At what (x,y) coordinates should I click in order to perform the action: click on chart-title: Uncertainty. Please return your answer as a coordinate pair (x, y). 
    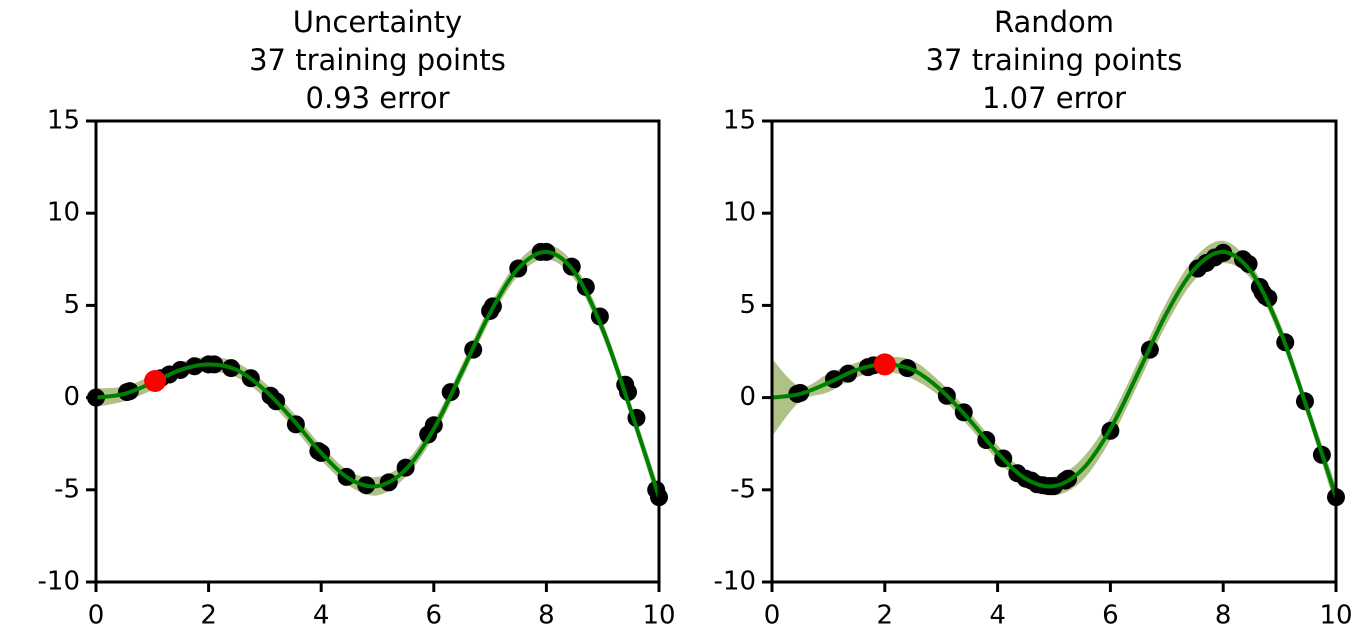
    Looking at the image, I should click on (377, 22).